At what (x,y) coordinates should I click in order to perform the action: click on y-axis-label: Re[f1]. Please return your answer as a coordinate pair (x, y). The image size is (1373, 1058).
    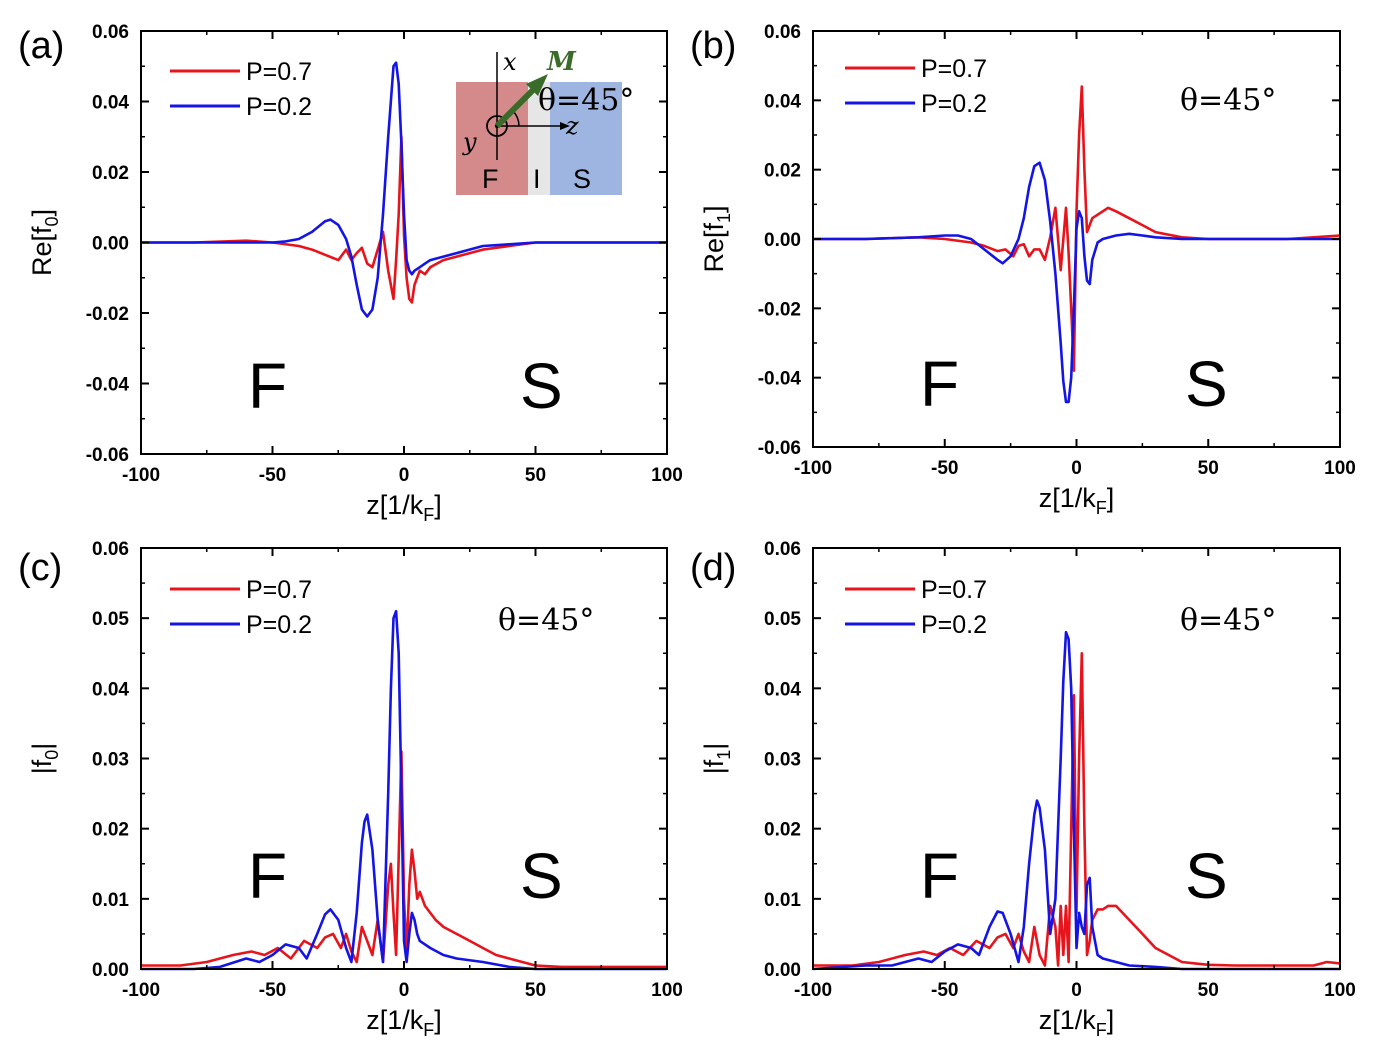
    Looking at the image, I should click on (716, 238).